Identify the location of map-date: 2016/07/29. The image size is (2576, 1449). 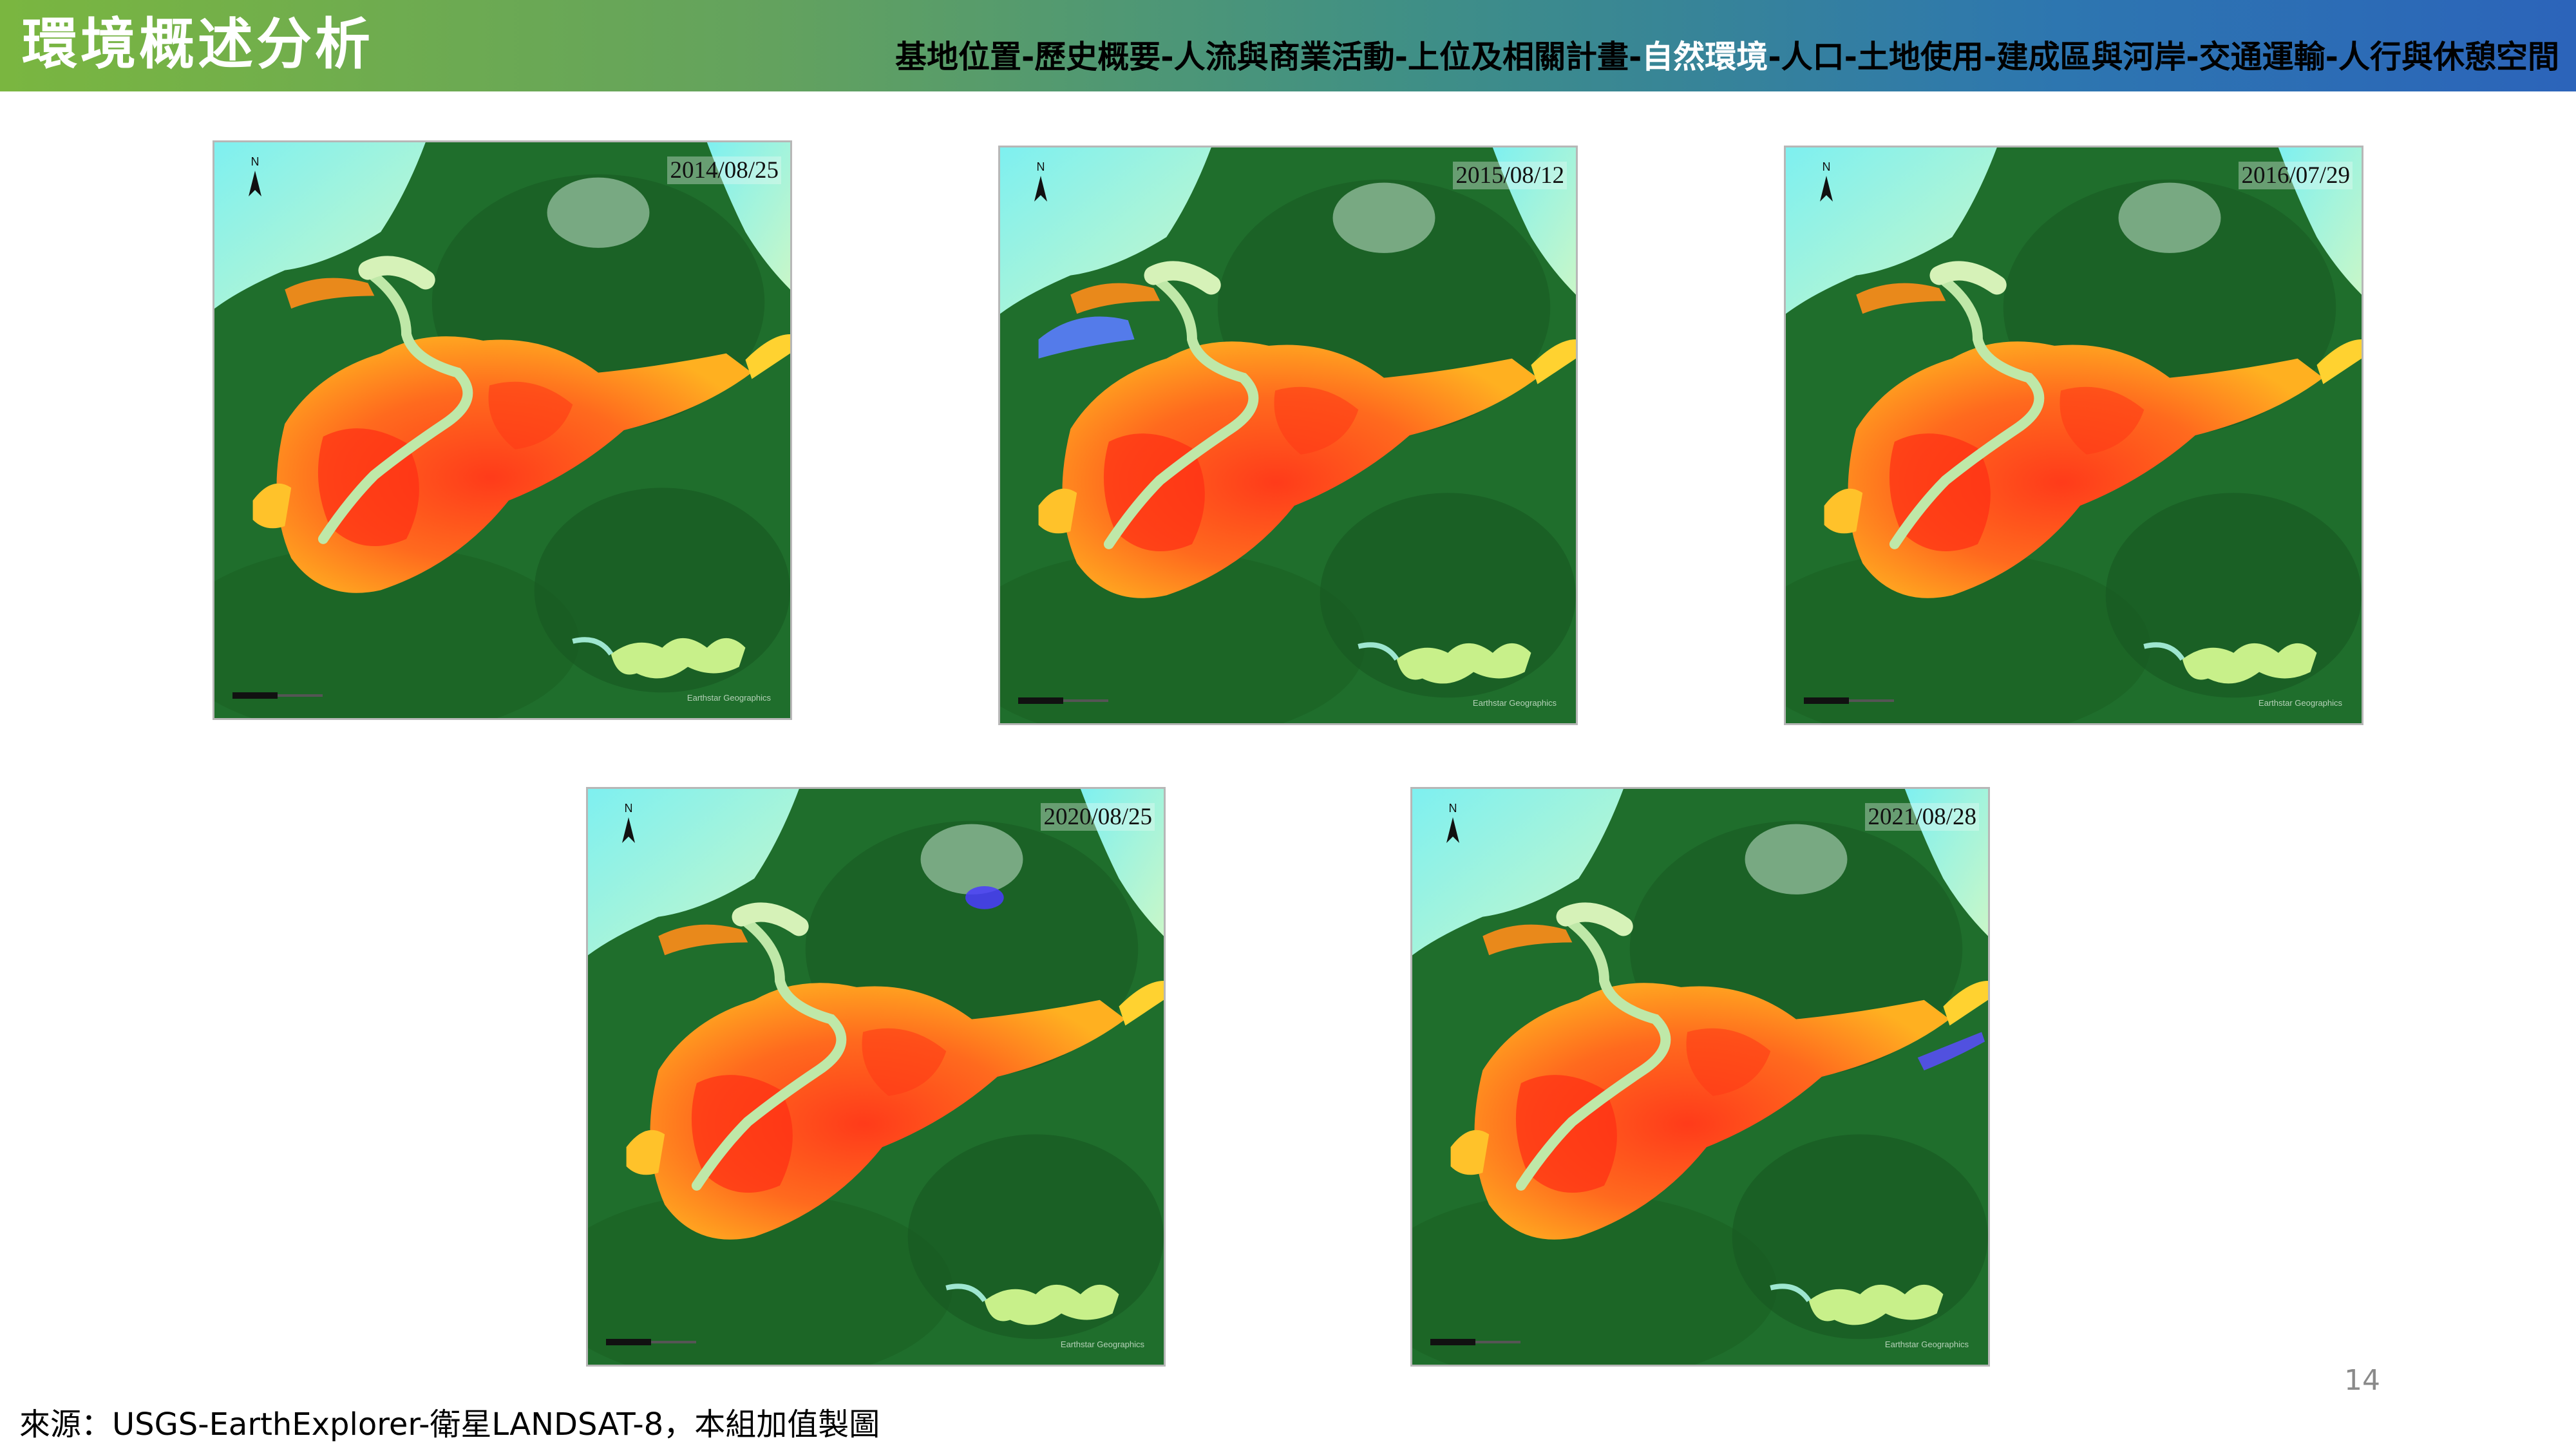
(2296, 175).